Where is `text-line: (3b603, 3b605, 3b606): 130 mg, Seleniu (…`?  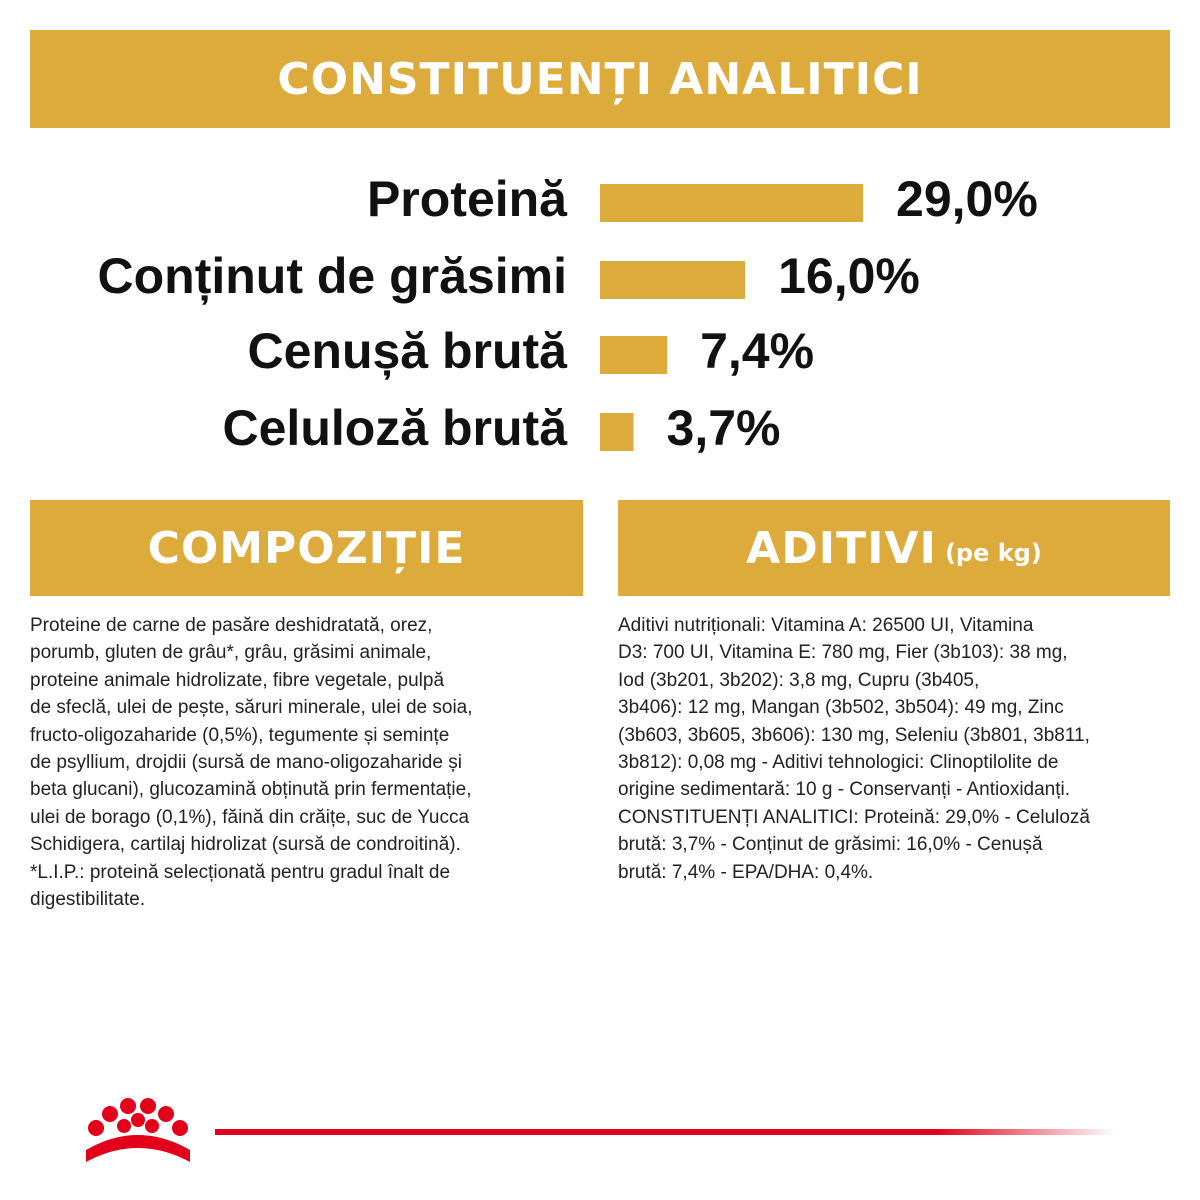
text-line: (3b603, 3b605, 3b606): 130 mg, Seleniu (… is located at coordinates (854, 735).